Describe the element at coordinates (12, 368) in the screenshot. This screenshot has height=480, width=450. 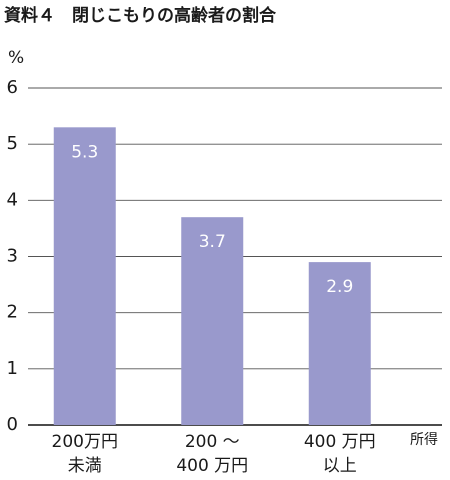
I see `y-tick-label: 1` at that location.